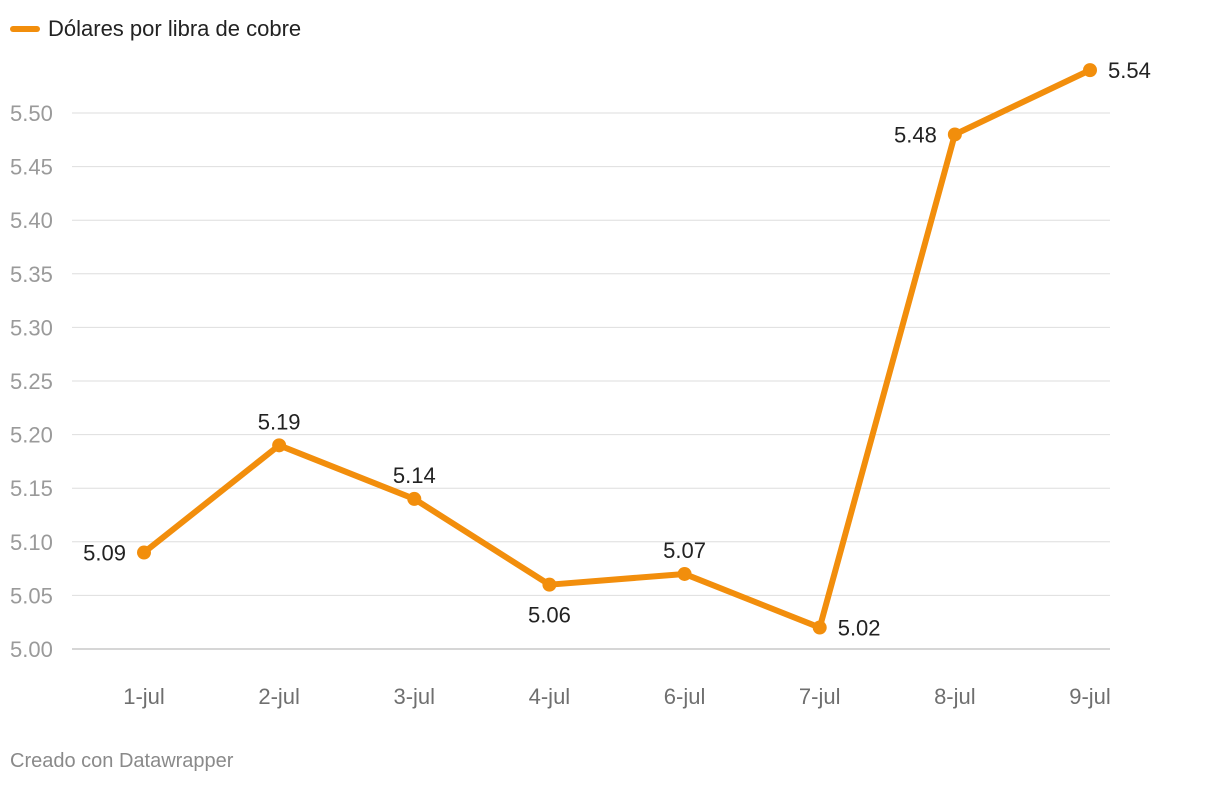 This screenshot has height=786, width=1220. Describe the element at coordinates (31, 113) in the screenshot. I see `y-tick-label: 5.50` at that location.